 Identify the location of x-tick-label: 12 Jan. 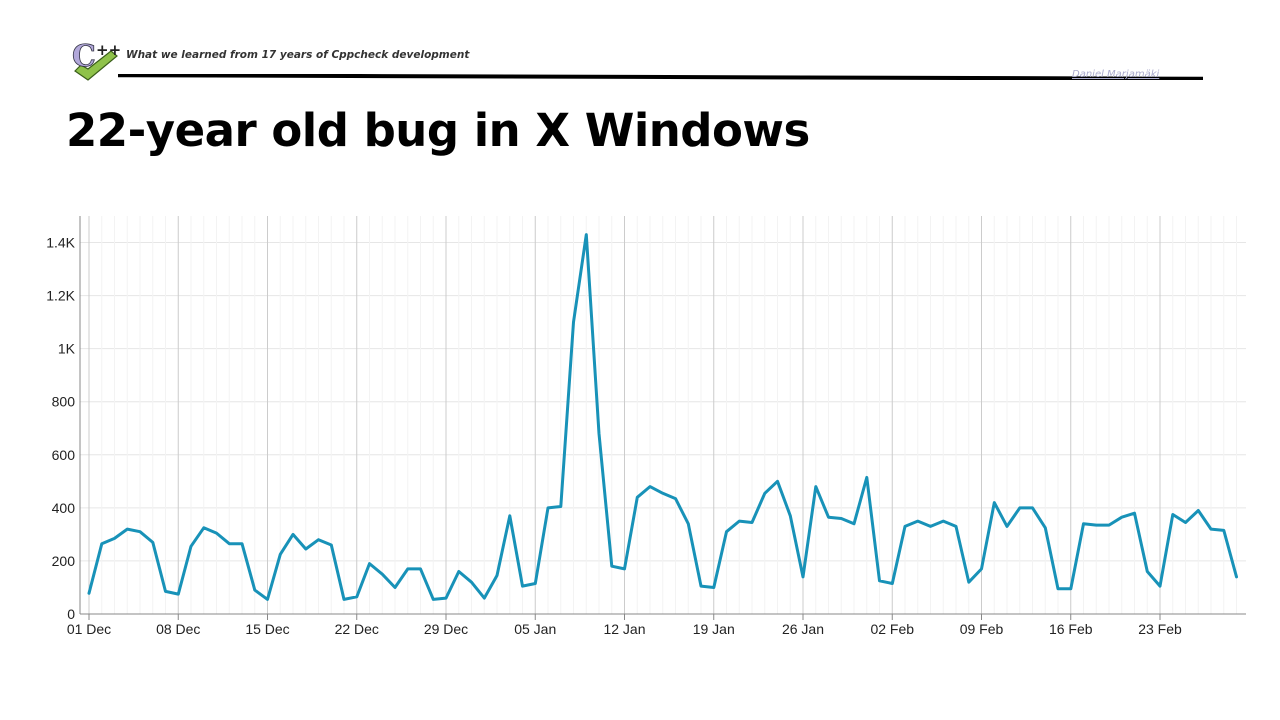
(624, 629).